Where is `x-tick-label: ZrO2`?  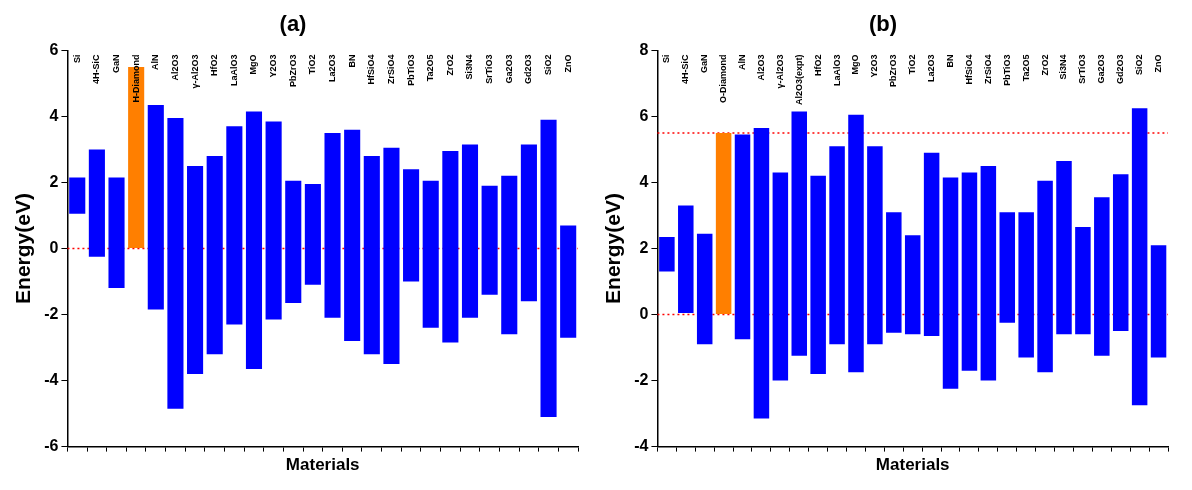
x-tick-label: ZrO2 is located at coordinates (449, 65).